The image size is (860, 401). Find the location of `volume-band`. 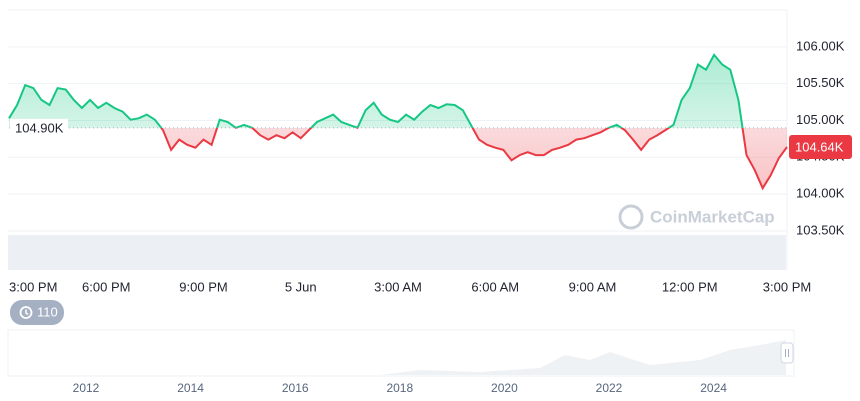

volume-band is located at coordinates (397, 252).